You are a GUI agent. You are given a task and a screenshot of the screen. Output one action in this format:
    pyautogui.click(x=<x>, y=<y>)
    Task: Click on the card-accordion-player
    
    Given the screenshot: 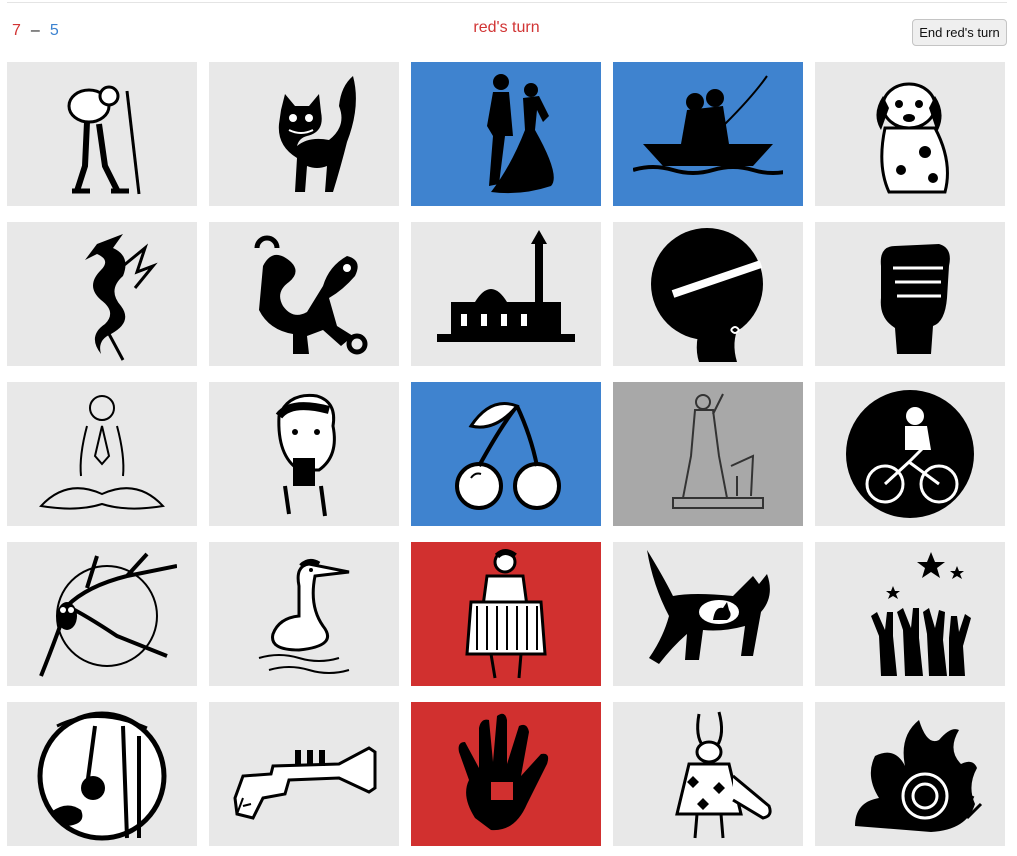 What is the action you would take?
    pyautogui.click(x=506, y=614)
    